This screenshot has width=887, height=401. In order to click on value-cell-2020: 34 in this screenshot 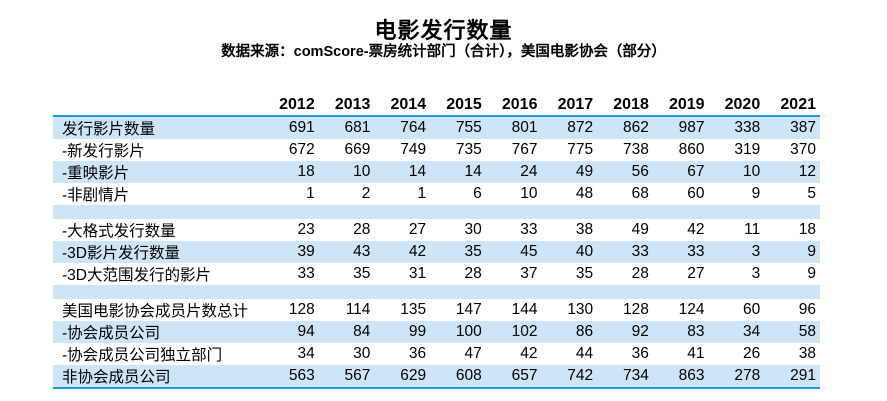, I will do `click(751, 331)`.